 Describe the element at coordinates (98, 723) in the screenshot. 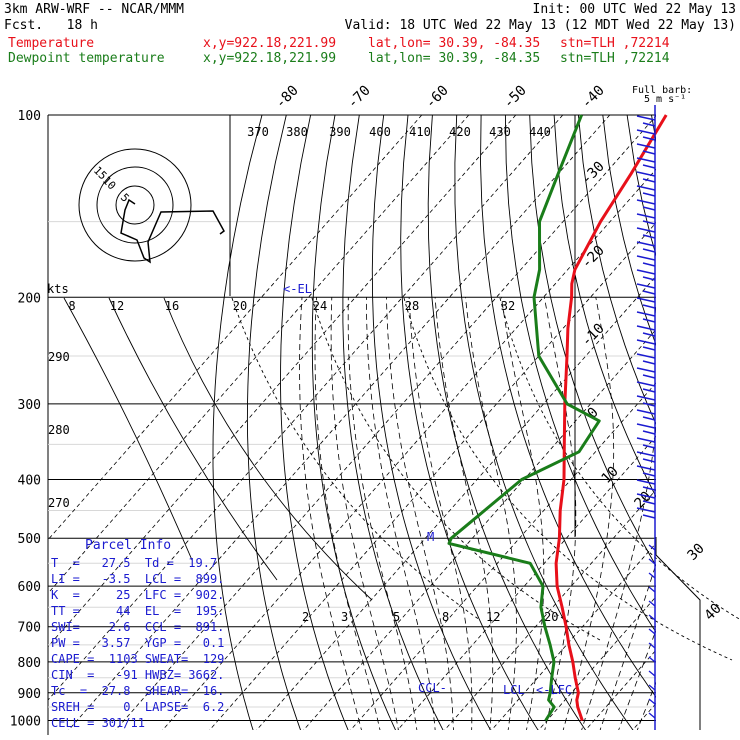

I see `parcel-info-row: CELL = 301/11` at that location.